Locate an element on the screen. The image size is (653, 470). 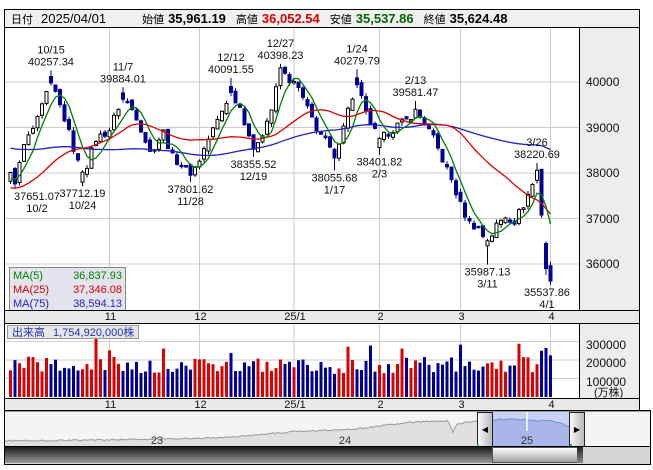
navigator-mini-chart: 23 24 25 is located at coordinates (327, 429).